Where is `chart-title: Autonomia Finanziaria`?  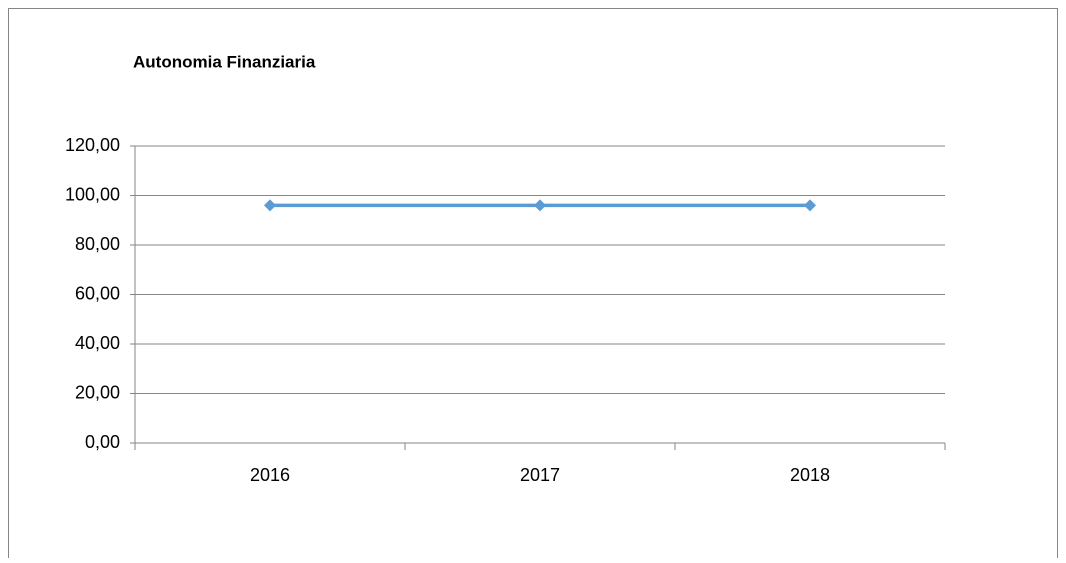
chart-title: Autonomia Finanziaria is located at coordinates (224, 61).